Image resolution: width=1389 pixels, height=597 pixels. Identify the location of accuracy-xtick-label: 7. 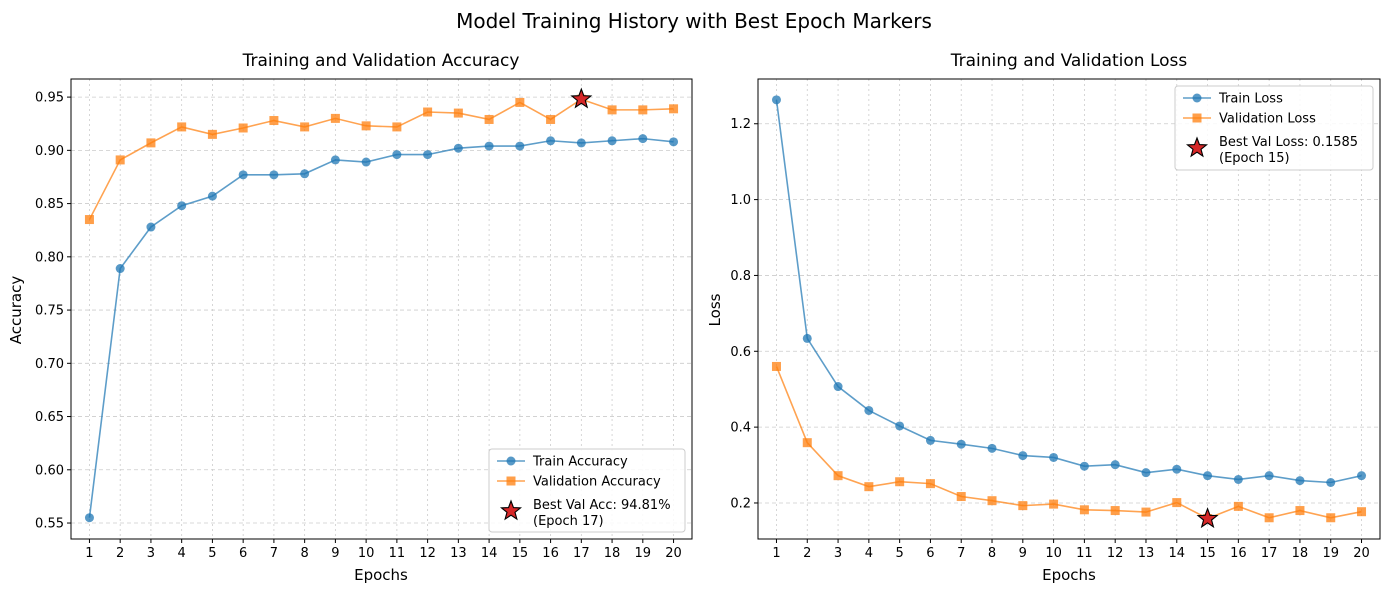
(274, 553).